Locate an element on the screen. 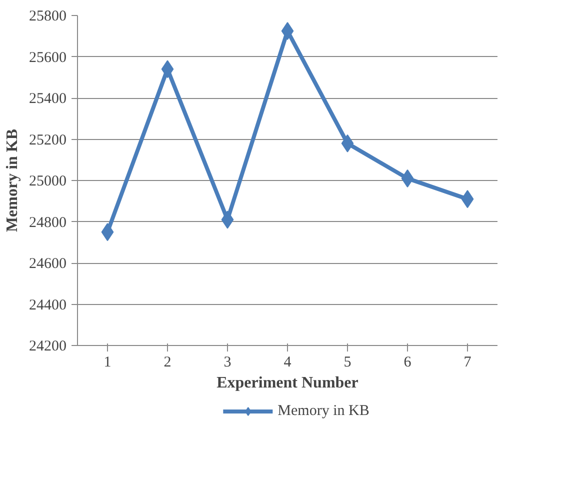 The width and height of the screenshot is (587, 493). y-tick-label: 25000 is located at coordinates (47, 182).